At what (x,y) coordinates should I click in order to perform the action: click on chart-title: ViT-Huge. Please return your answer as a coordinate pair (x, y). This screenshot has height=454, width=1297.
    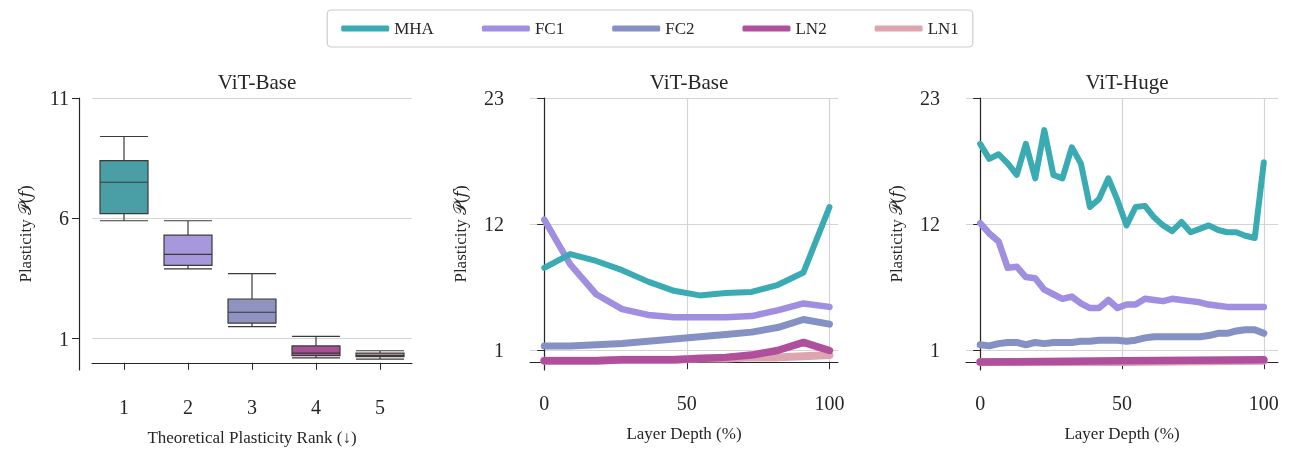
    Looking at the image, I should click on (1127, 81).